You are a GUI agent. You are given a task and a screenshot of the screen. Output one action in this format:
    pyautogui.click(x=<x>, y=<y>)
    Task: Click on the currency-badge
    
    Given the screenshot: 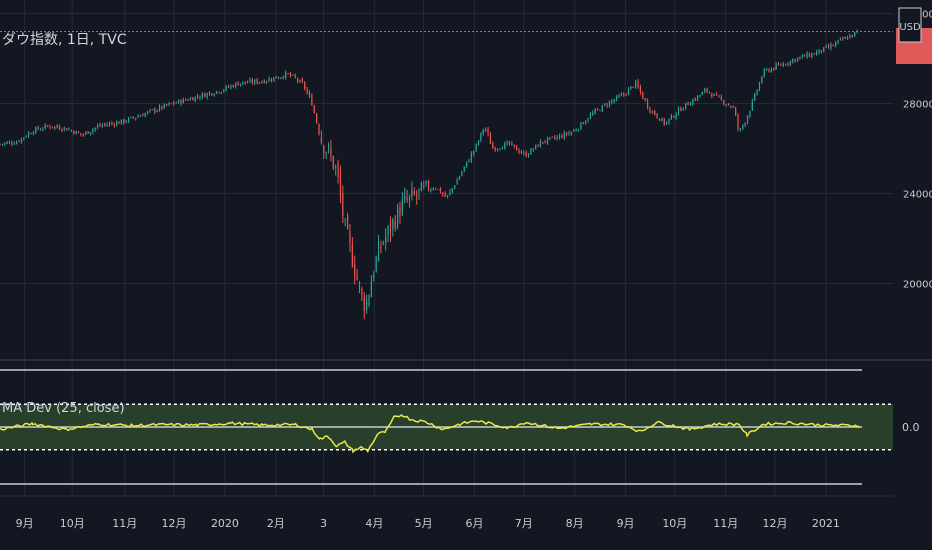 What is the action you would take?
    pyautogui.click(x=910, y=25)
    